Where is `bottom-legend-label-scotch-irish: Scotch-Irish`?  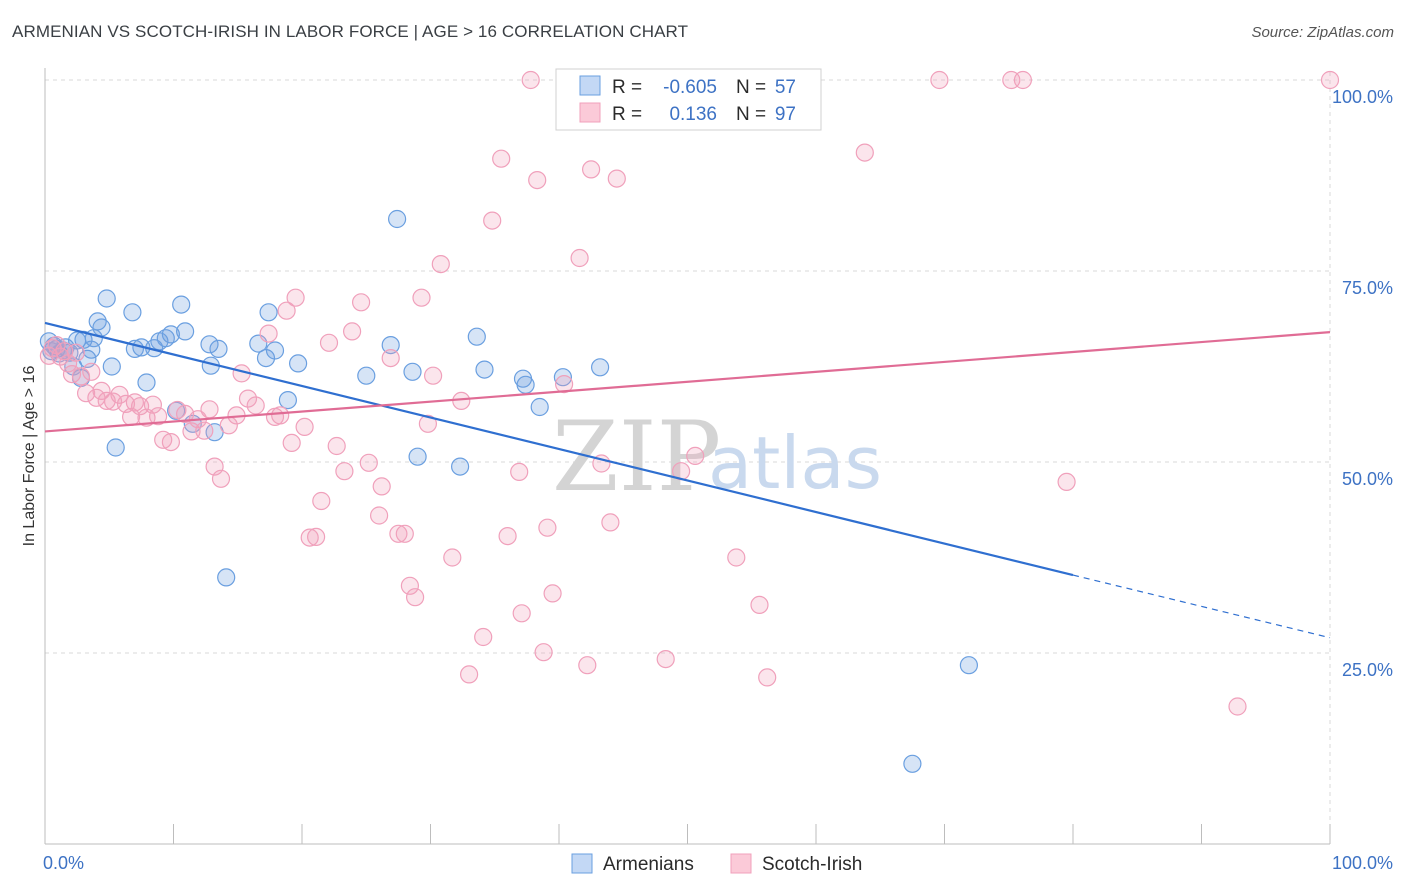 bottom-legend-label-scotch-irish: Scotch-Irish is located at coordinates (812, 864).